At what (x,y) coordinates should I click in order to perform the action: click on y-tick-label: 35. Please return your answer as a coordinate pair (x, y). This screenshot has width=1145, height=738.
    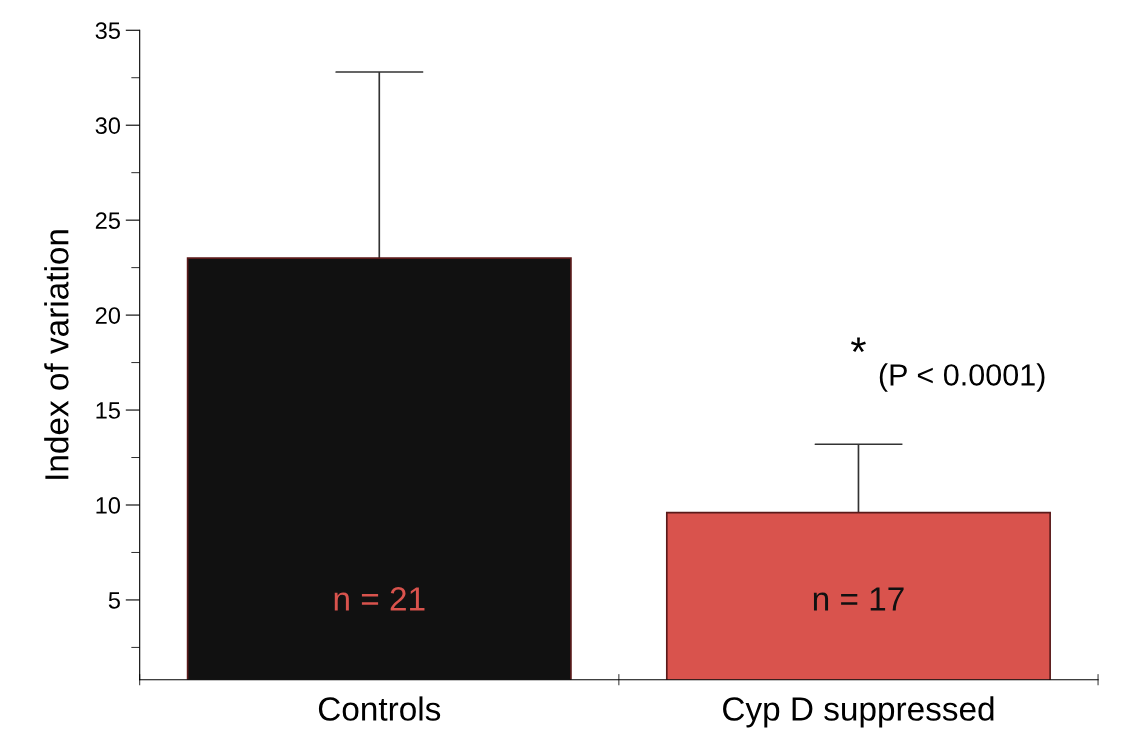
    Looking at the image, I should click on (107, 31).